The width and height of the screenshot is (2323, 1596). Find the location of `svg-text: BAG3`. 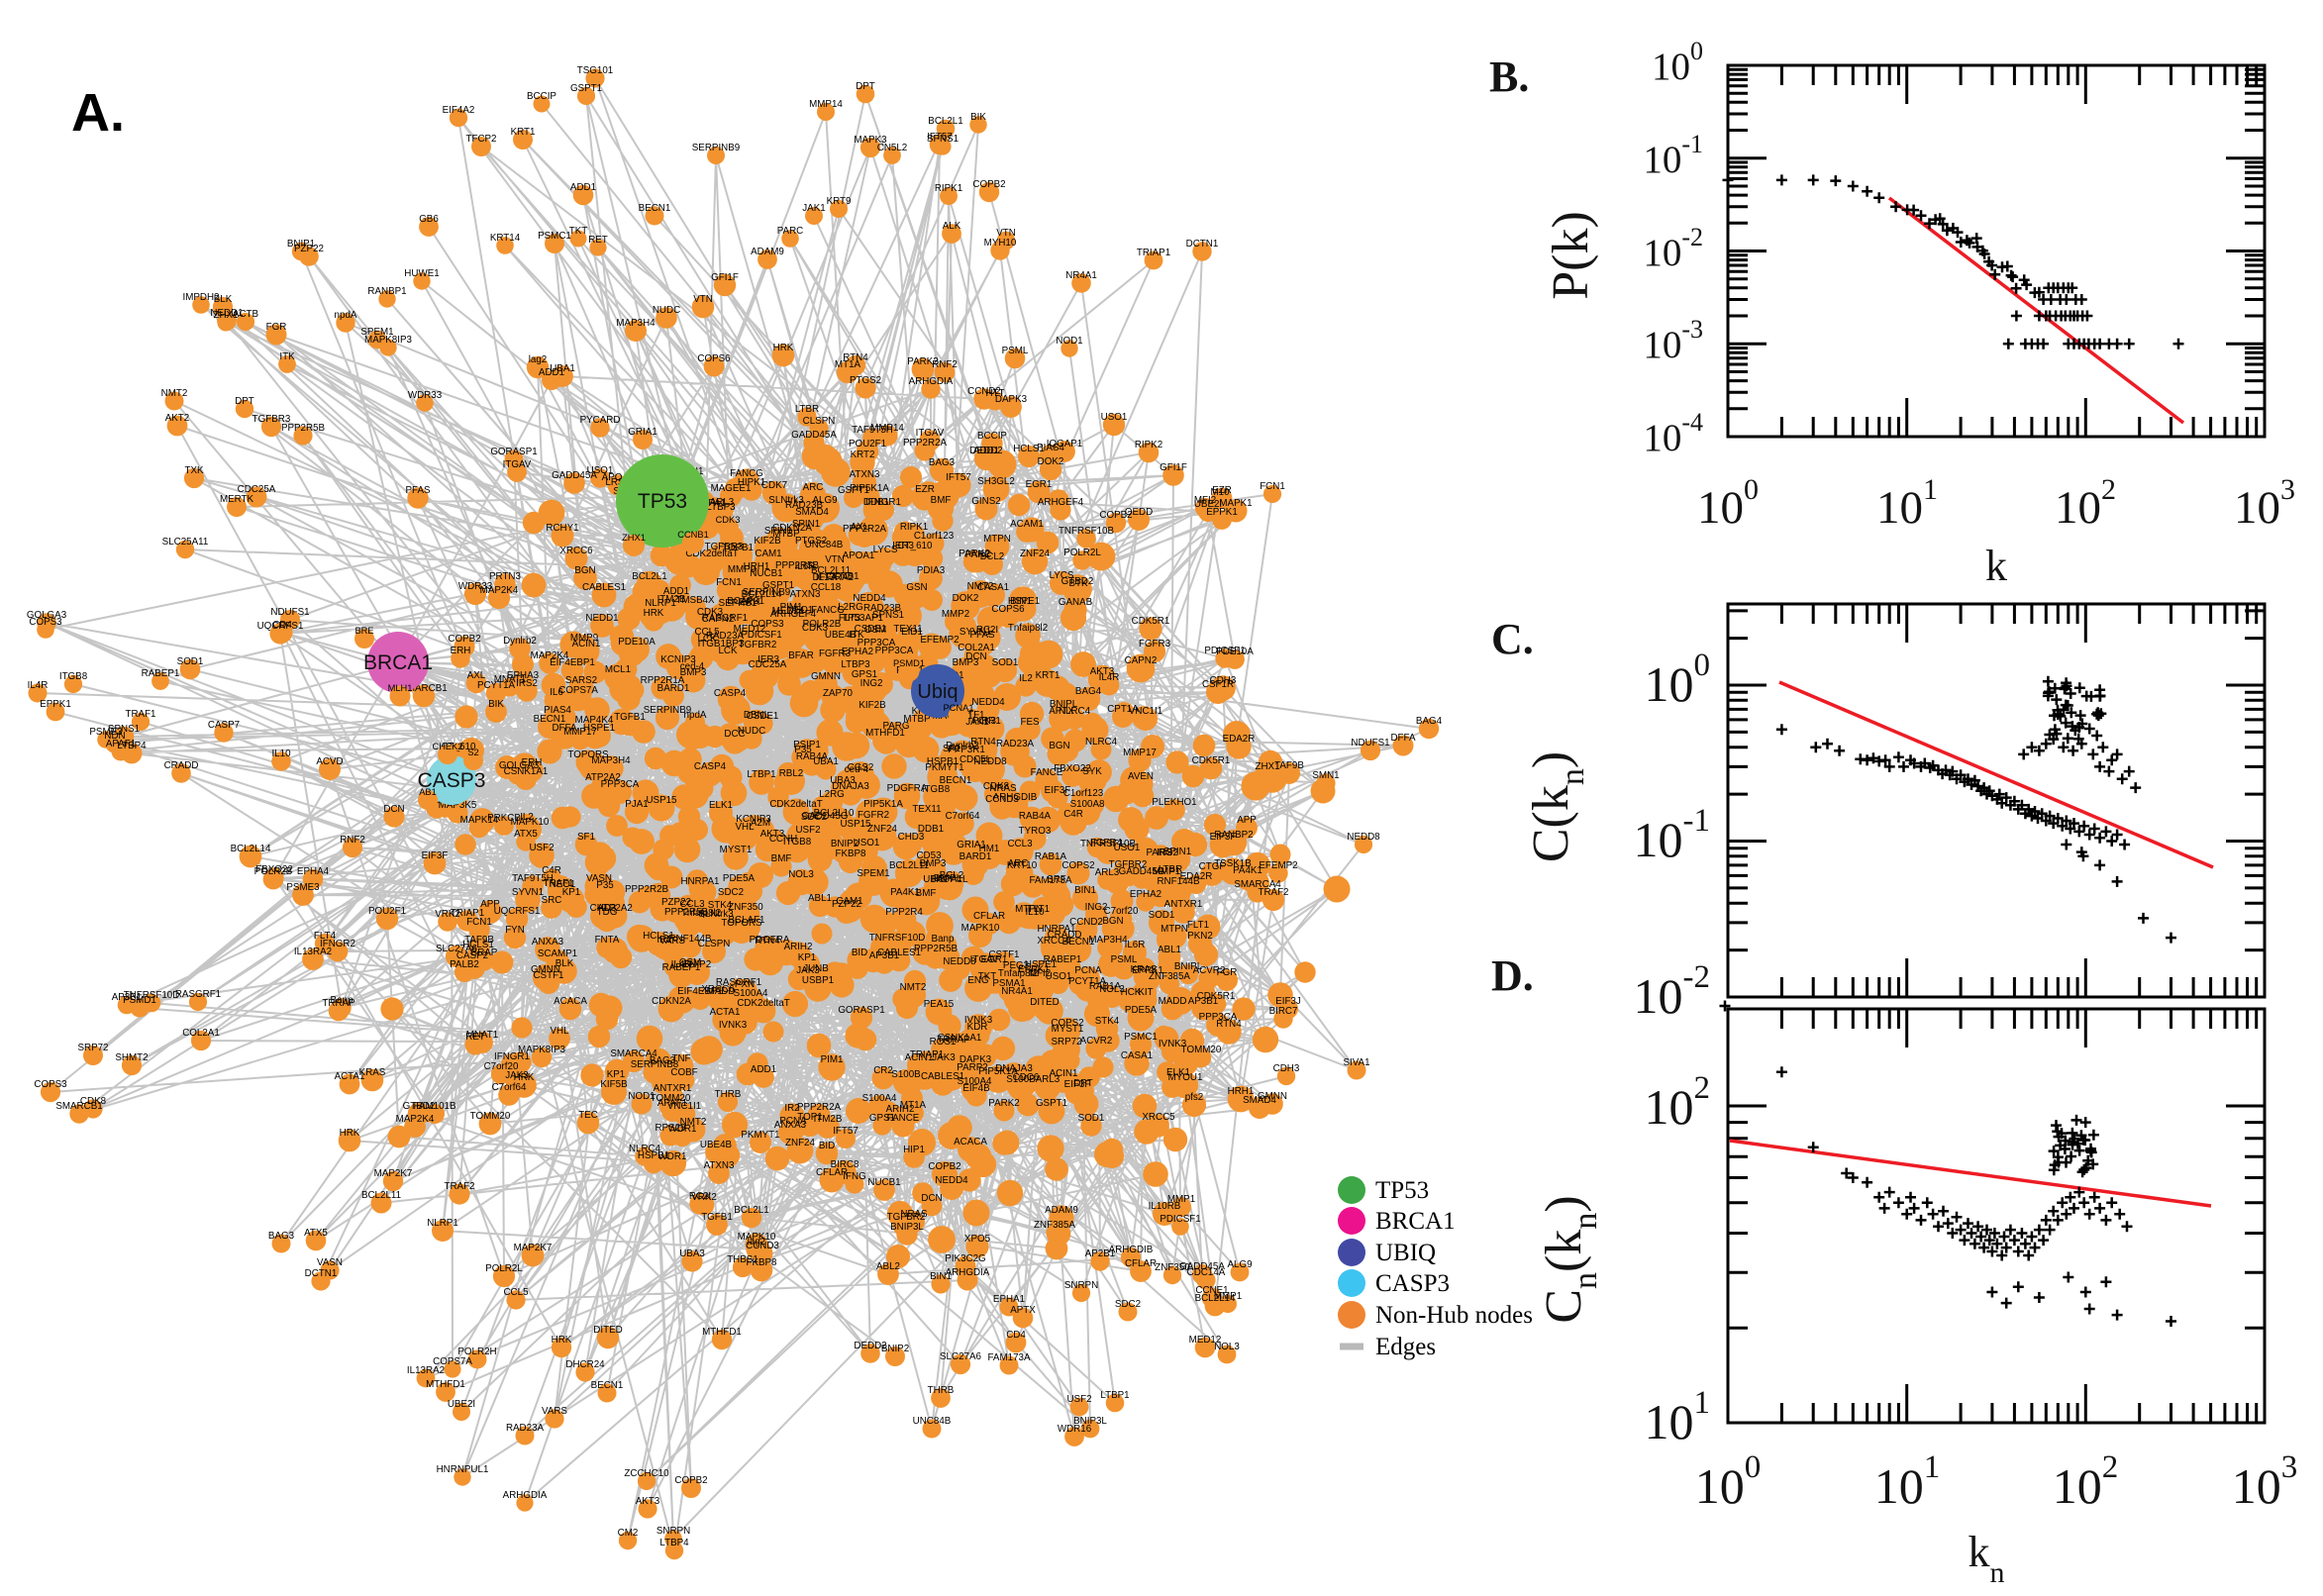

svg-text: BAG3 is located at coordinates (943, 462).